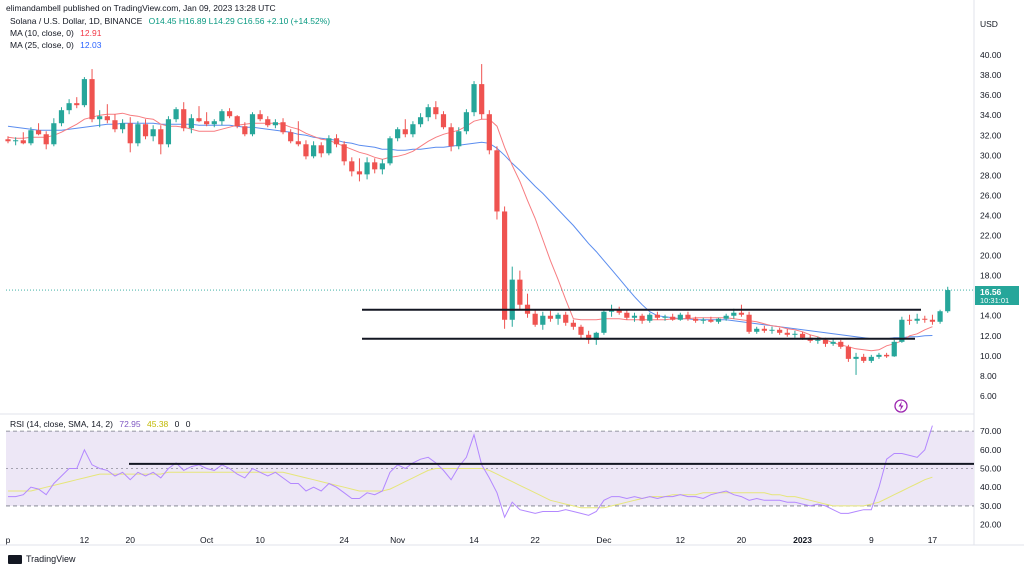  Describe the element at coordinates (42, 45) in the screenshot. I see `ma25-label: MA (25, close, 0)` at that location.